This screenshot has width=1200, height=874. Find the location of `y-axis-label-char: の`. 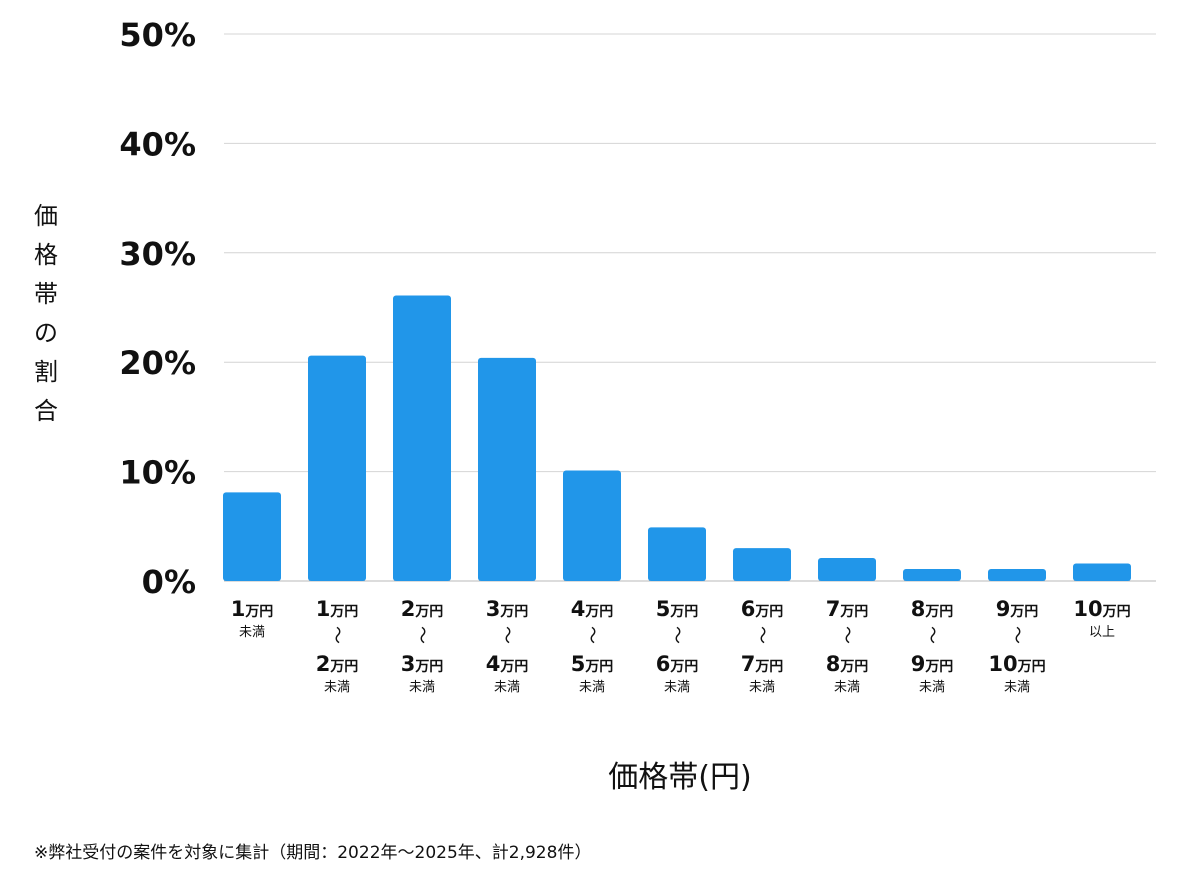

y-axis-label-char: の is located at coordinates (46, 333).